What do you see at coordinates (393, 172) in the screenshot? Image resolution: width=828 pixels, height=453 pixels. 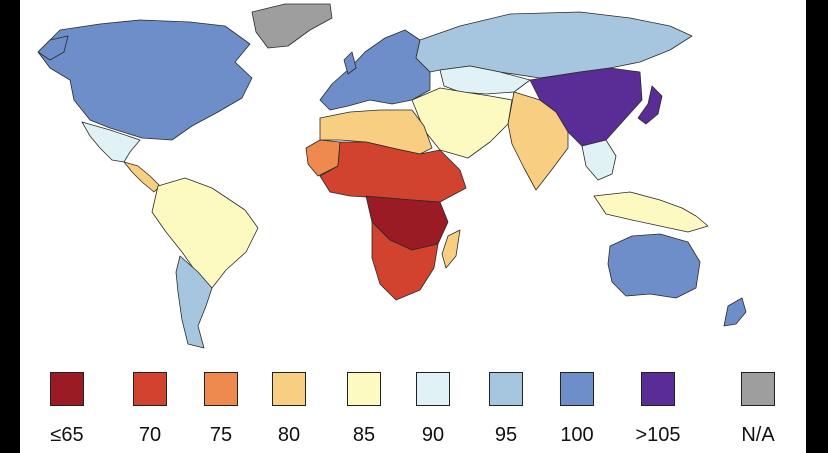 I see `region-sahel` at bounding box center [393, 172].